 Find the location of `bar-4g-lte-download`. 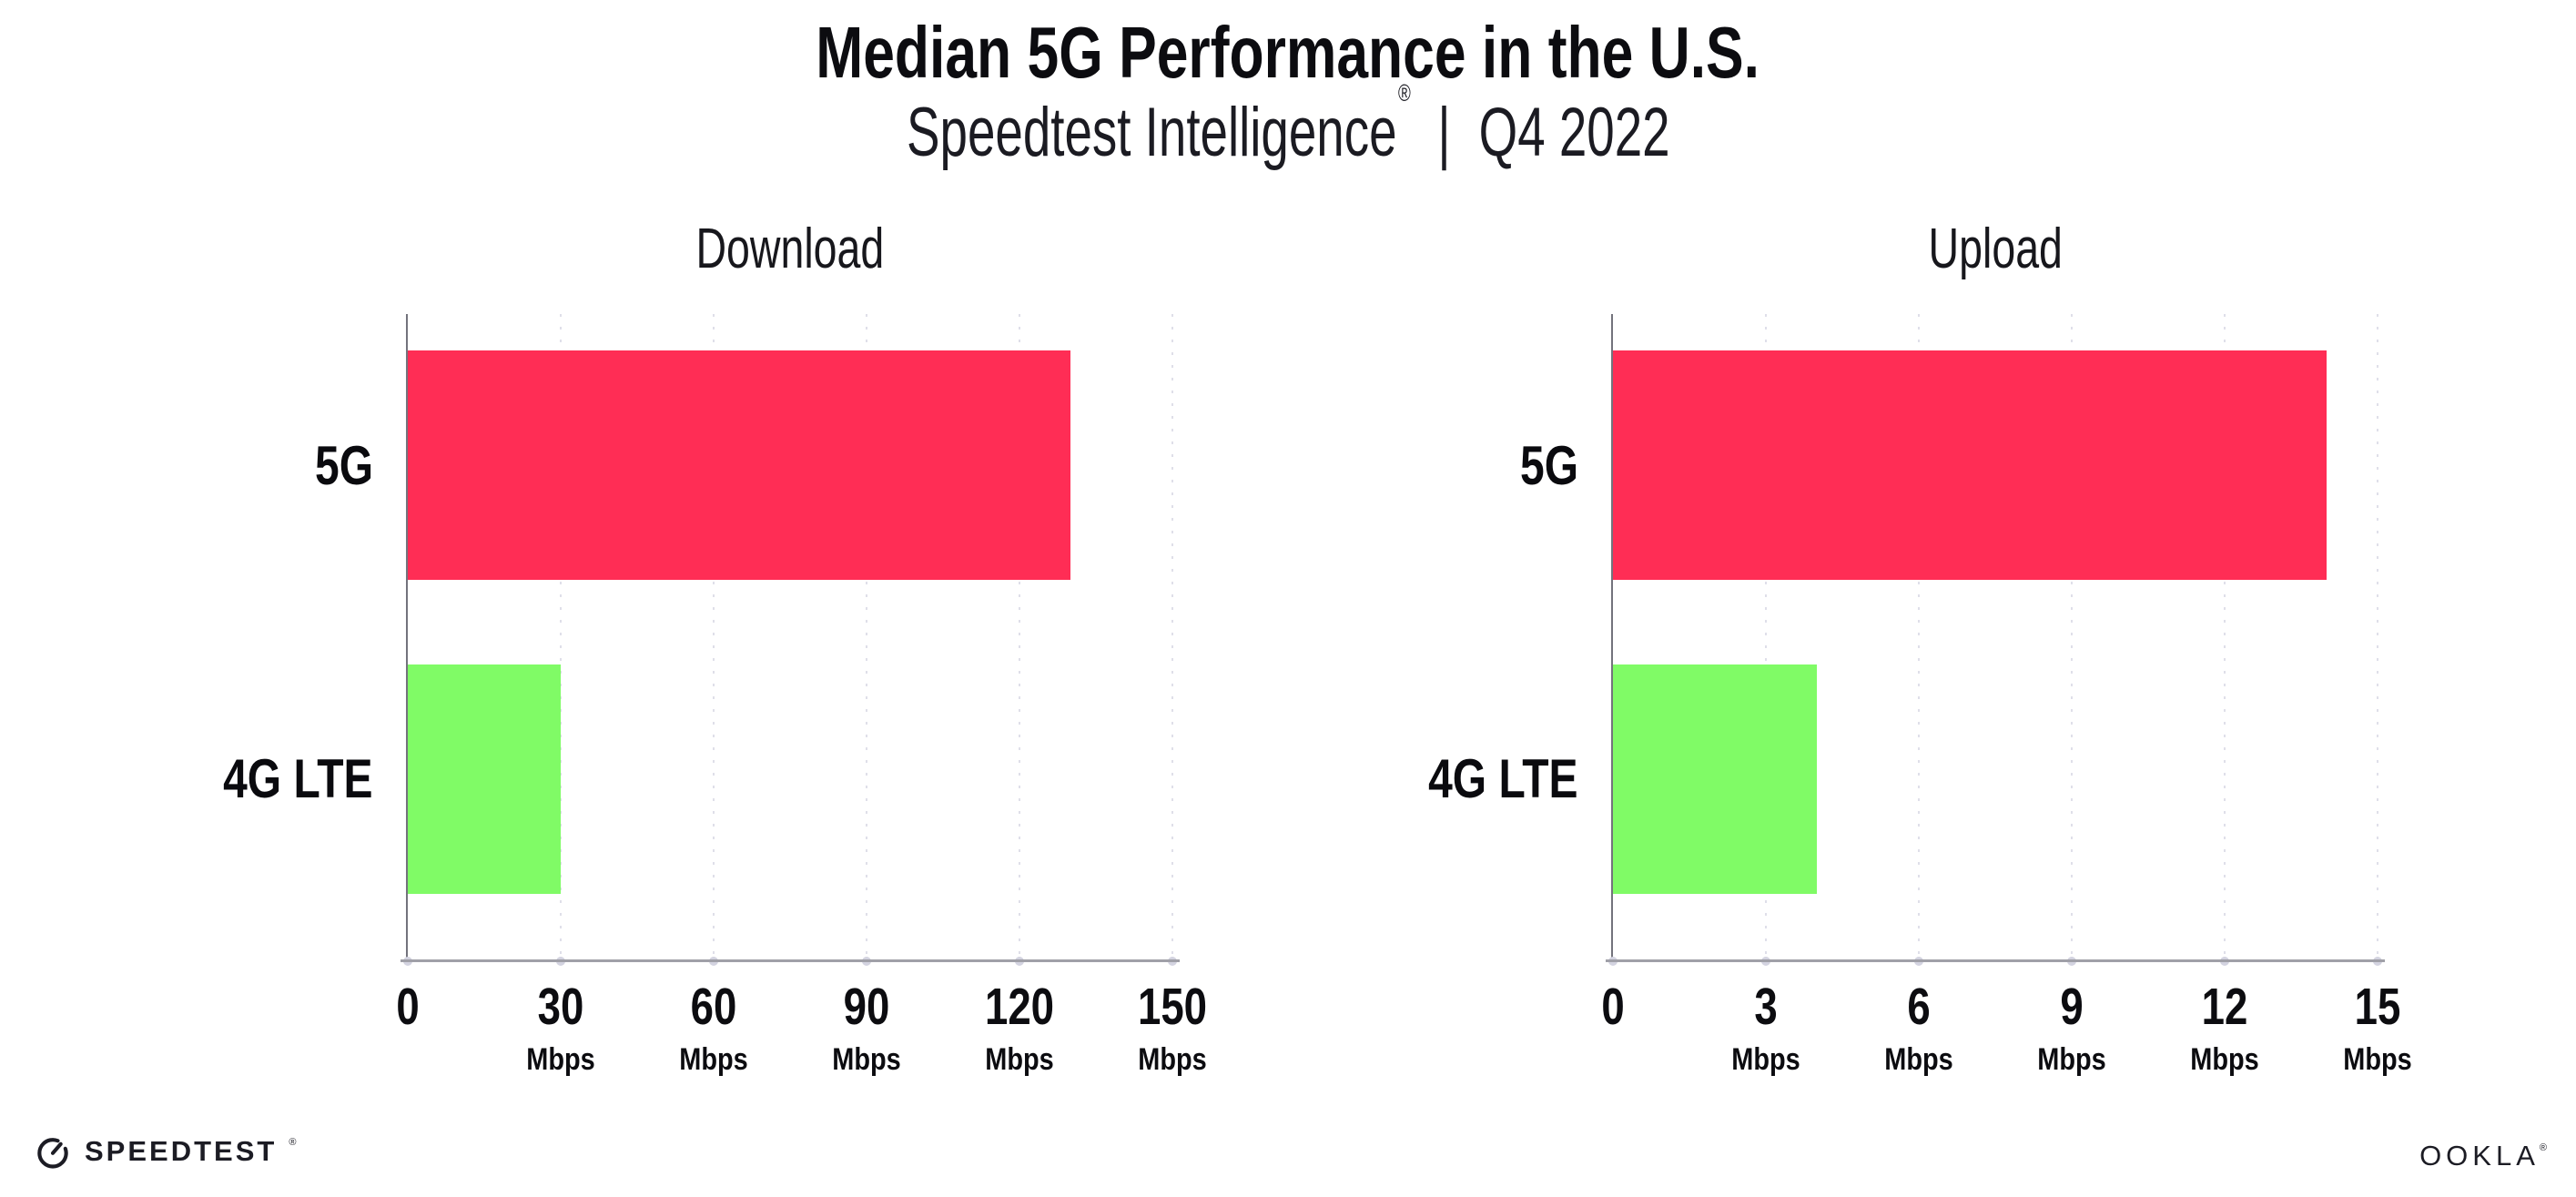

bar-4g-lte-download is located at coordinates (484, 779).